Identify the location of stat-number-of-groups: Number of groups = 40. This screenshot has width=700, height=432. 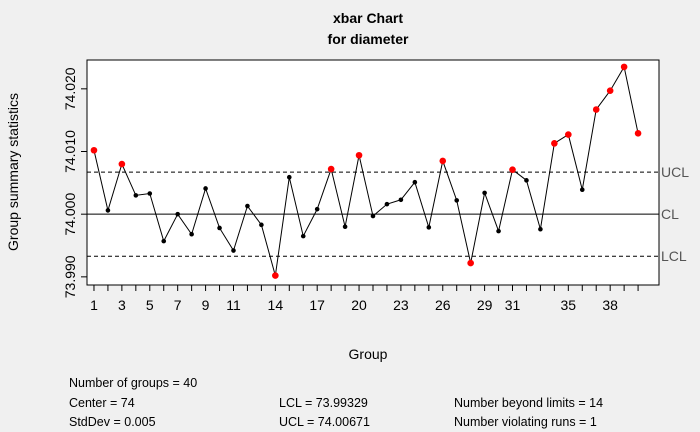
(133, 383).